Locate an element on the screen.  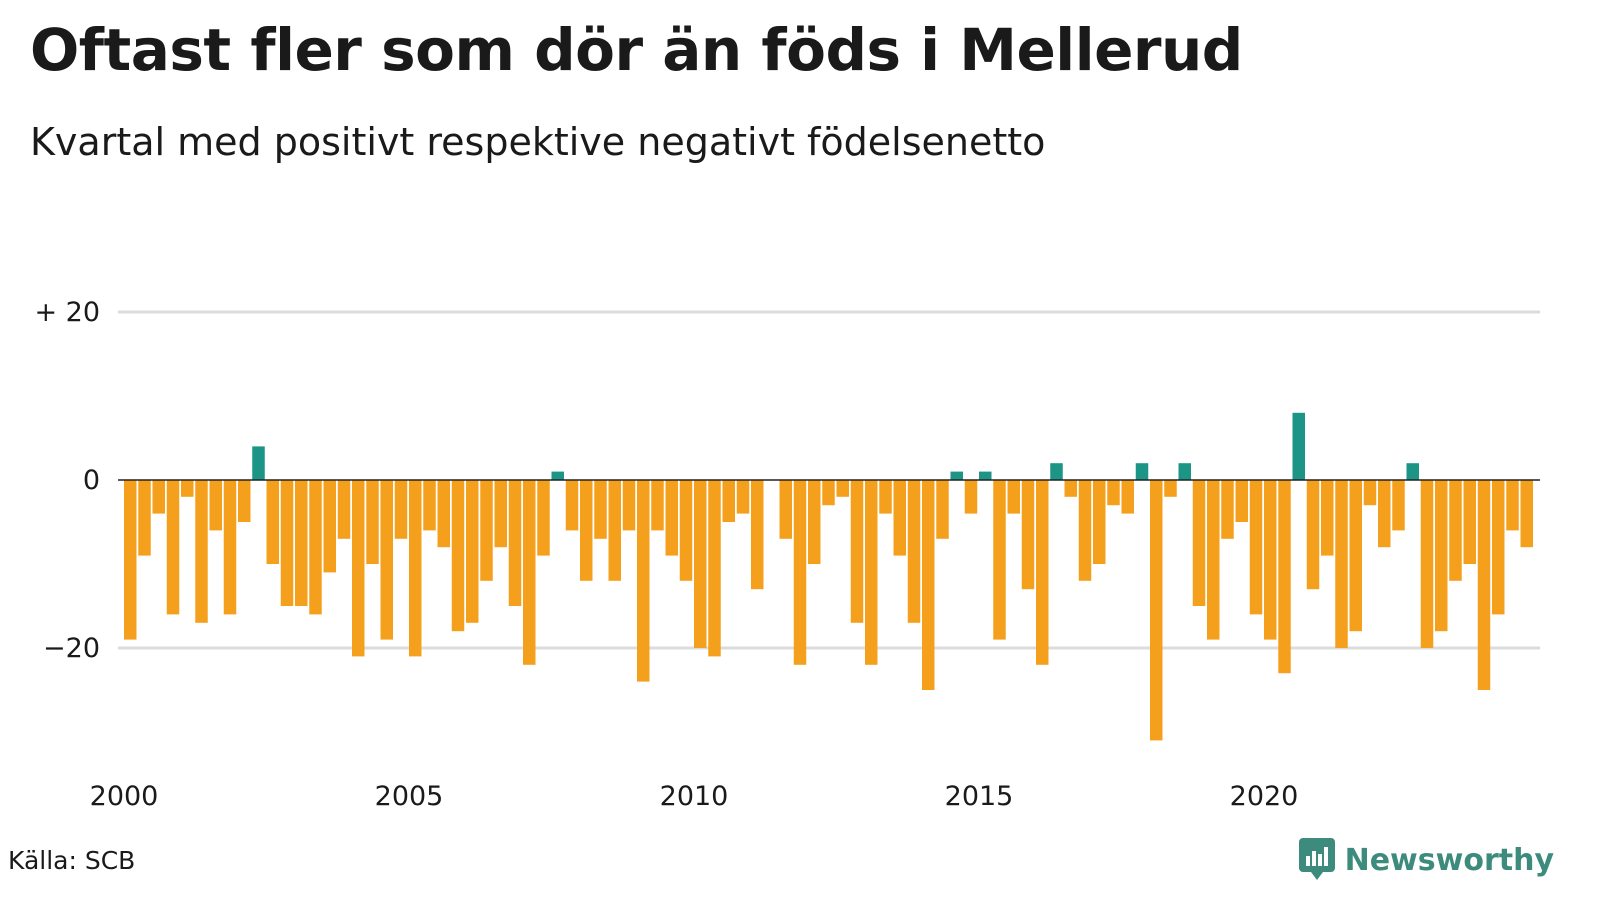
x-tick-label: 2000 is located at coordinates (124, 796).